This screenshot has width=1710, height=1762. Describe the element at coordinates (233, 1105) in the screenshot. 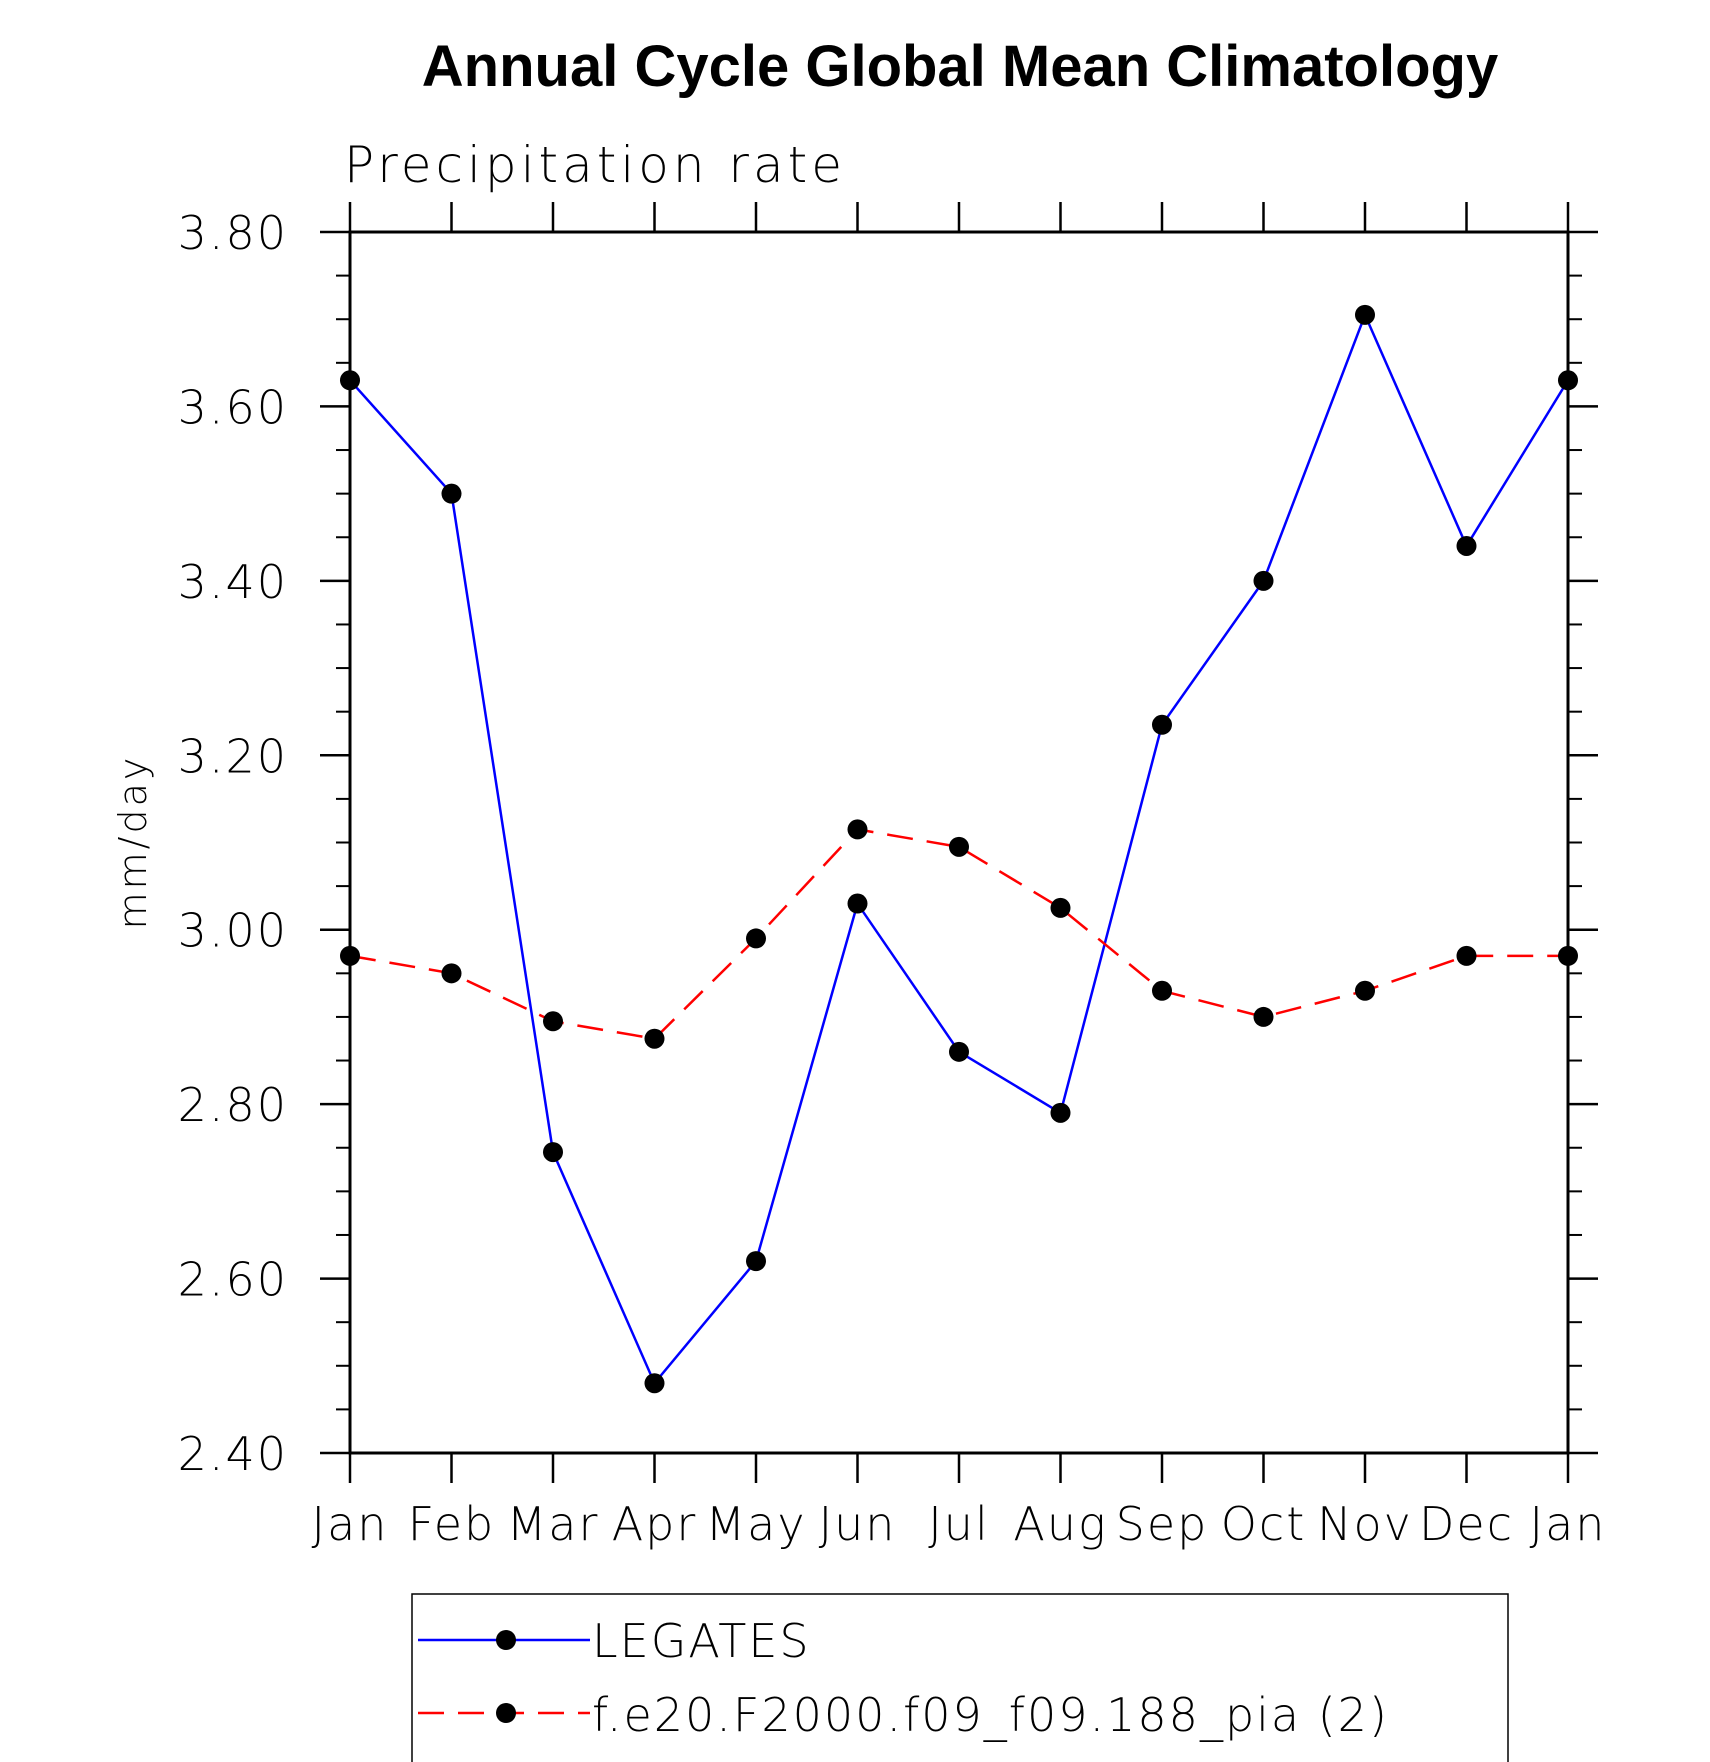

I see `y-tick-label: 2.80` at that location.